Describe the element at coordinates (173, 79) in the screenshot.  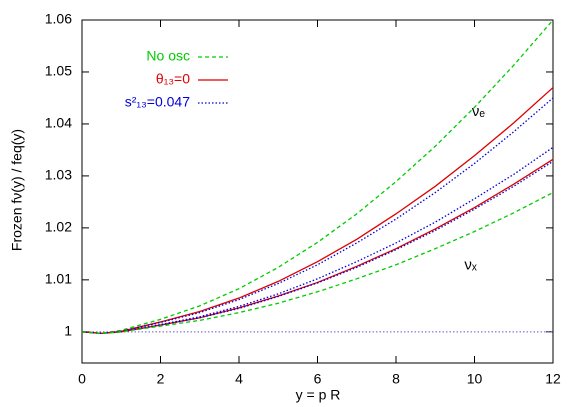
I see `legend-label: θ₁₃=0` at that location.